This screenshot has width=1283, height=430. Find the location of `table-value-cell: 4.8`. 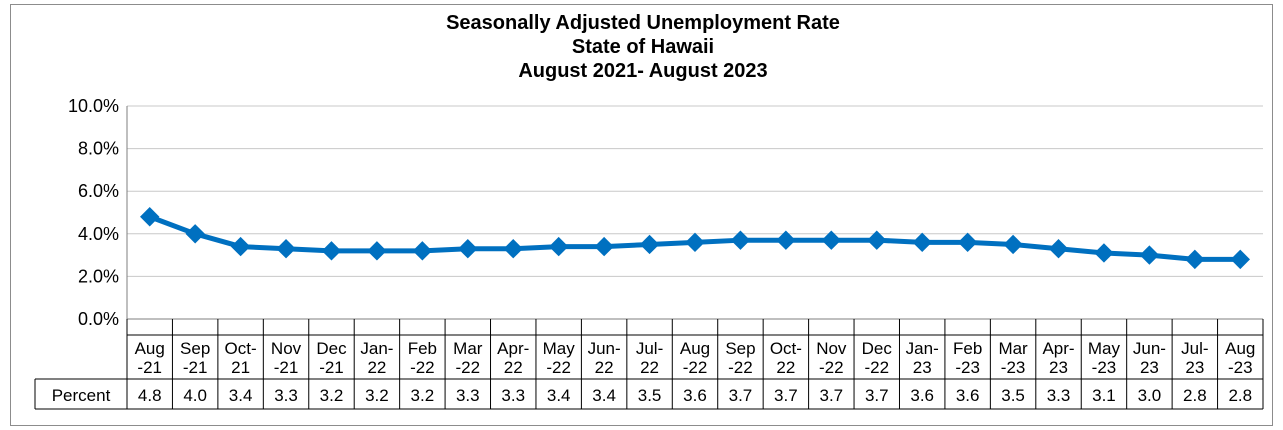

table-value-cell: 4.8 is located at coordinates (150, 395).